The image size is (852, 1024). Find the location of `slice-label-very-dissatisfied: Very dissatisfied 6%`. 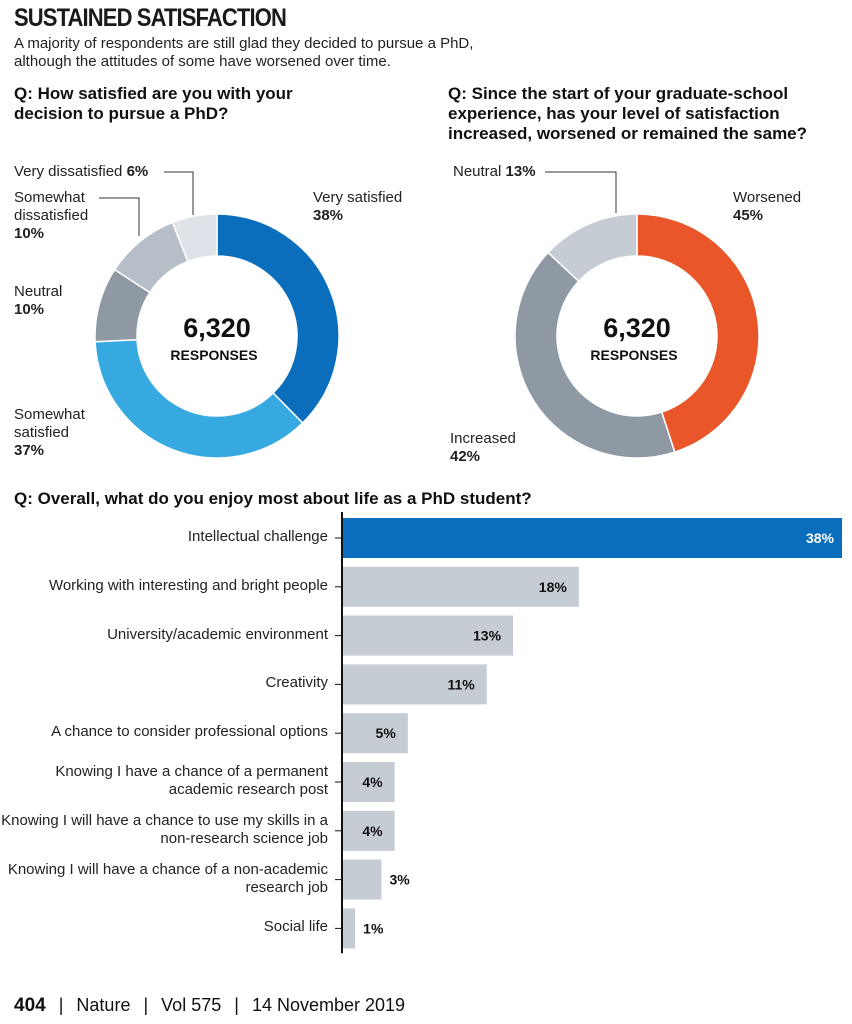

slice-label-very-dissatisfied: Very dissatisfied 6% is located at coordinates (81, 172).